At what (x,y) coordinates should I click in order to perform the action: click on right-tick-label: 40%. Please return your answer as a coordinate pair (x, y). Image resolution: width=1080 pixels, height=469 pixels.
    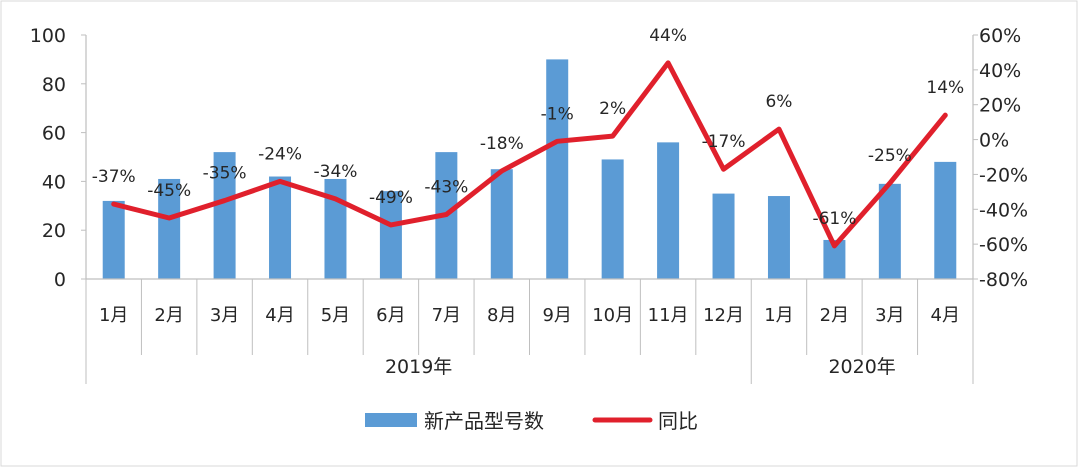
    Looking at the image, I should click on (1000, 71).